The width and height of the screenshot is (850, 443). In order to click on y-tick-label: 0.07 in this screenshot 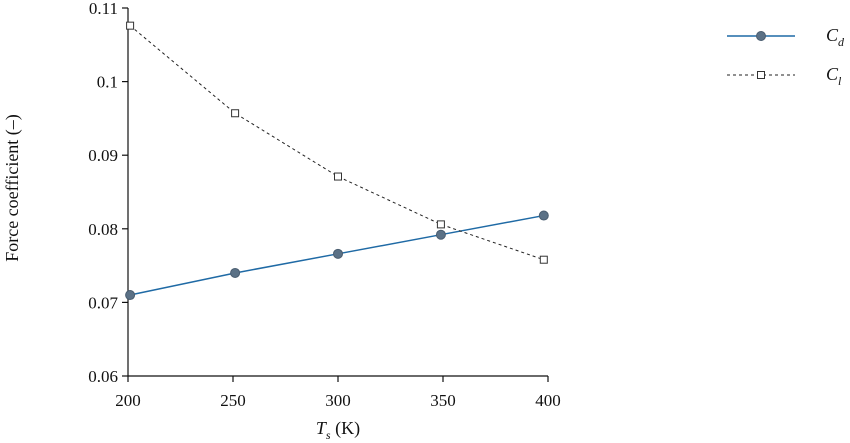, I will do `click(103, 302)`.